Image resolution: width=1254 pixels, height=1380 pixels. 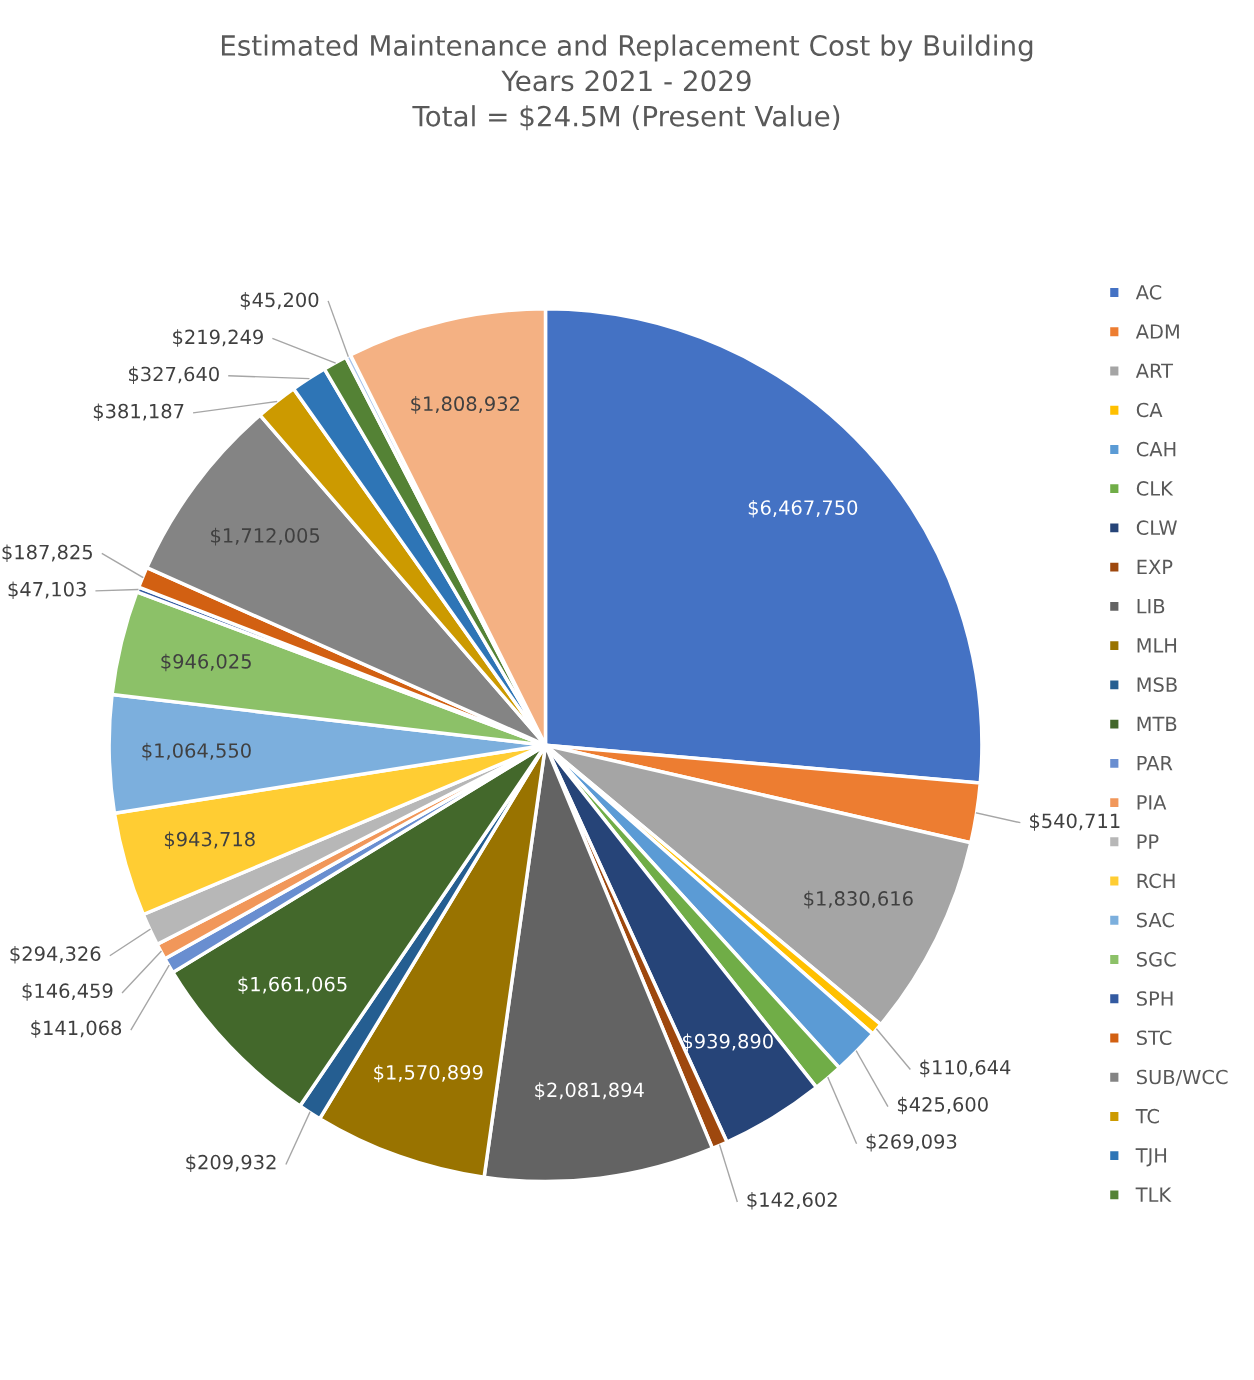 What do you see at coordinates (1154, 998) in the screenshot?
I see `legend-label: SPH` at bounding box center [1154, 998].